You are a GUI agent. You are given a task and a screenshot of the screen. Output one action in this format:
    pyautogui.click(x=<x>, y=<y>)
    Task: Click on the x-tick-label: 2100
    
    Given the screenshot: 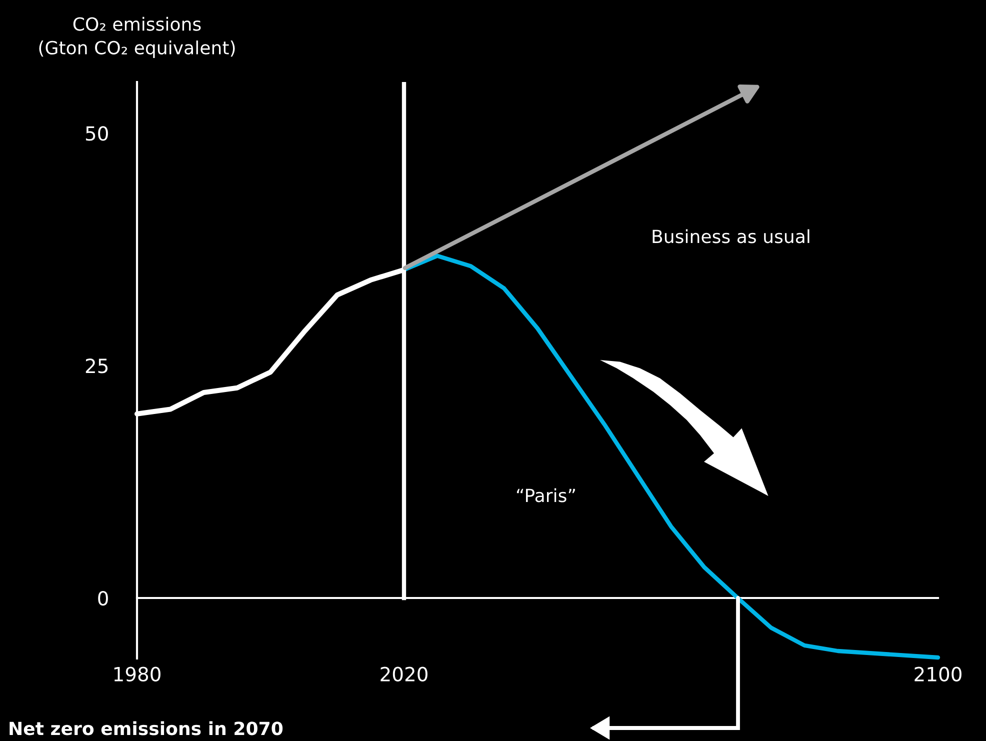 What is the action you would take?
    pyautogui.click(x=938, y=674)
    